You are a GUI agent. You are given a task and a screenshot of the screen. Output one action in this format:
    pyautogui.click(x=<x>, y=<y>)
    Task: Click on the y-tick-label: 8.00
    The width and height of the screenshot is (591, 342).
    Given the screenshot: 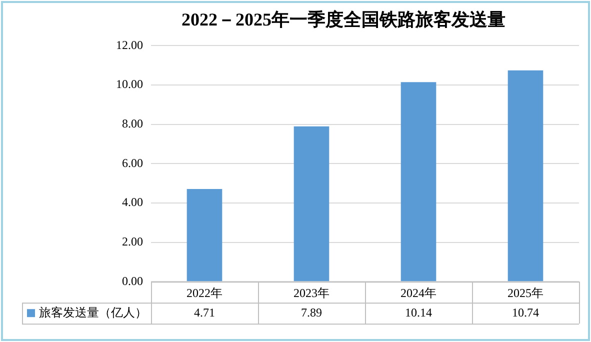 What is the action you would take?
    pyautogui.click(x=132, y=123)
    